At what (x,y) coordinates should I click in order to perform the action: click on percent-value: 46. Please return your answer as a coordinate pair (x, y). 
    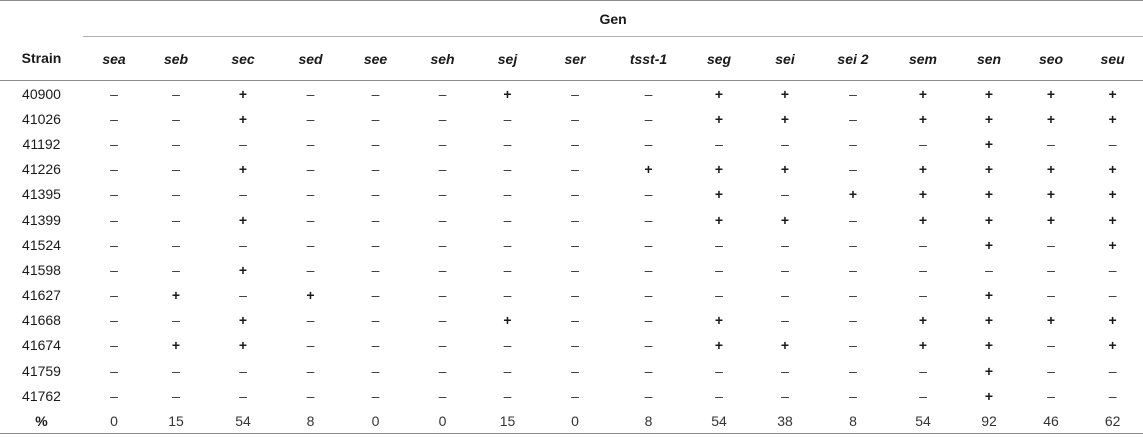
    Looking at the image, I should click on (1051, 421).